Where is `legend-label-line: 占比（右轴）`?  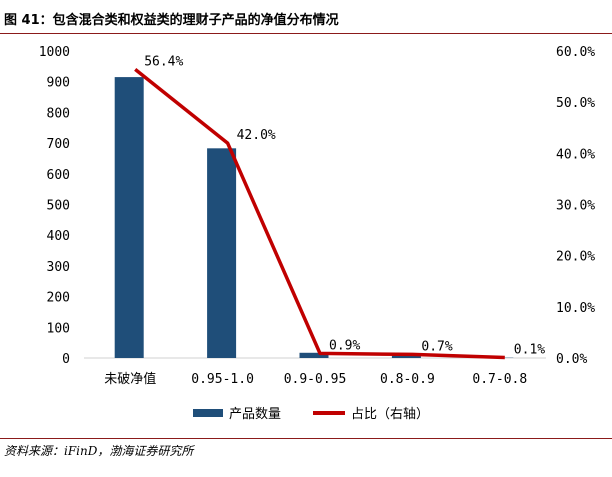
legend-label-line: 占比（右轴） is located at coordinates (390, 414).